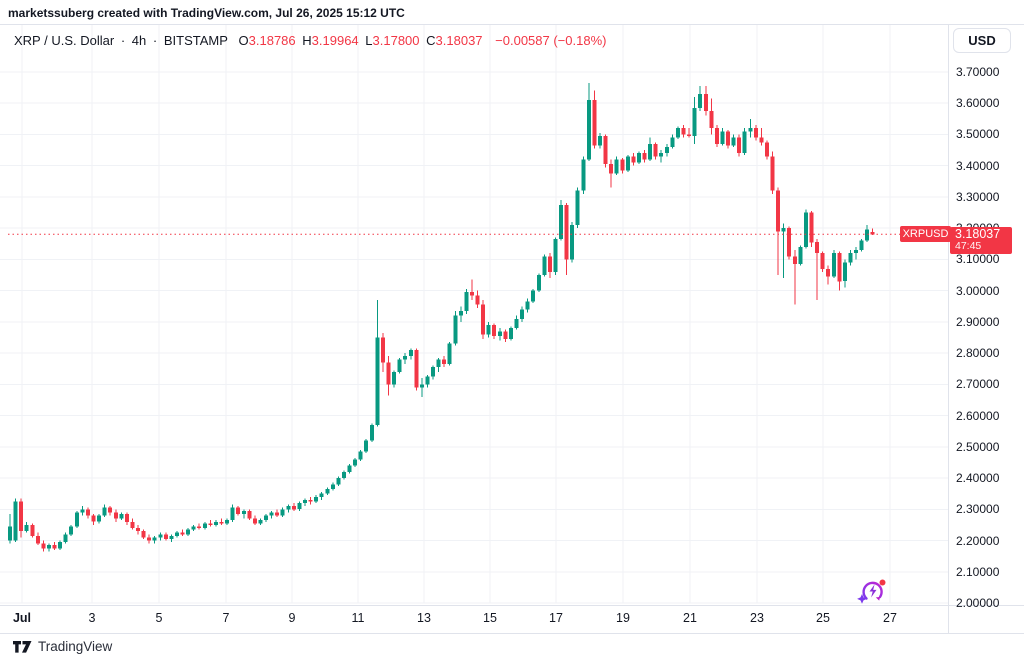 This screenshot has height=663, width=1024. Describe the element at coordinates (75, 646) in the screenshot. I see `tradingview-wordmark: TradingView` at that location.